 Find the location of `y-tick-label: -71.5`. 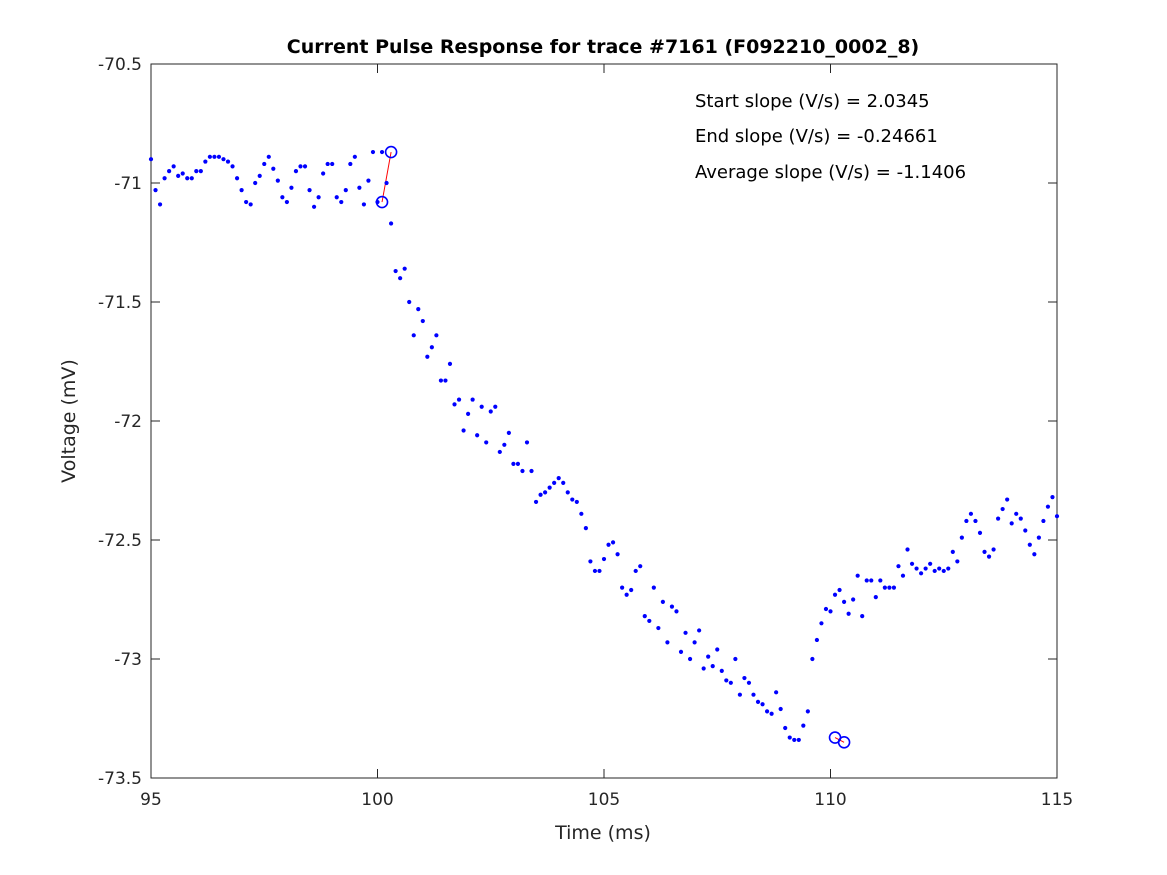

y-tick-label: -71.5 is located at coordinates (120, 303).